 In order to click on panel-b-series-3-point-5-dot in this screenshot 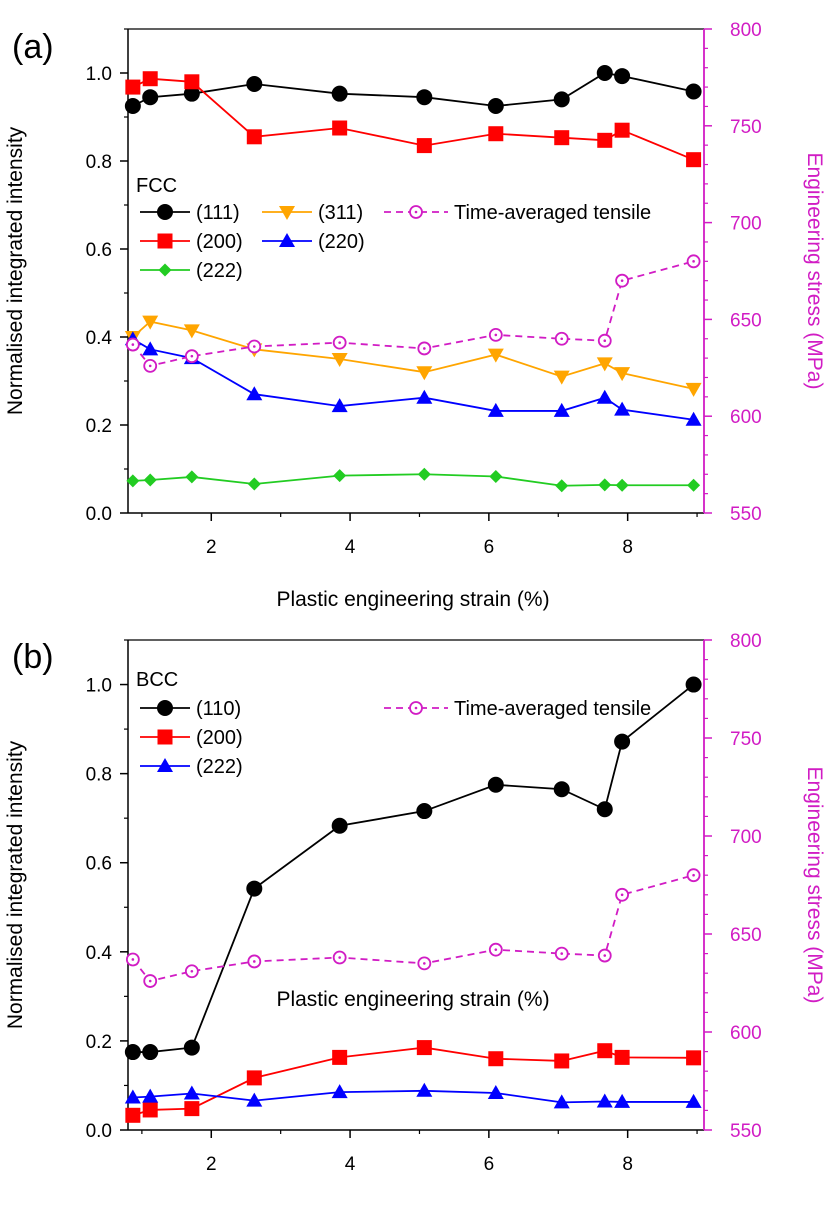, I will do `click(424, 963)`.